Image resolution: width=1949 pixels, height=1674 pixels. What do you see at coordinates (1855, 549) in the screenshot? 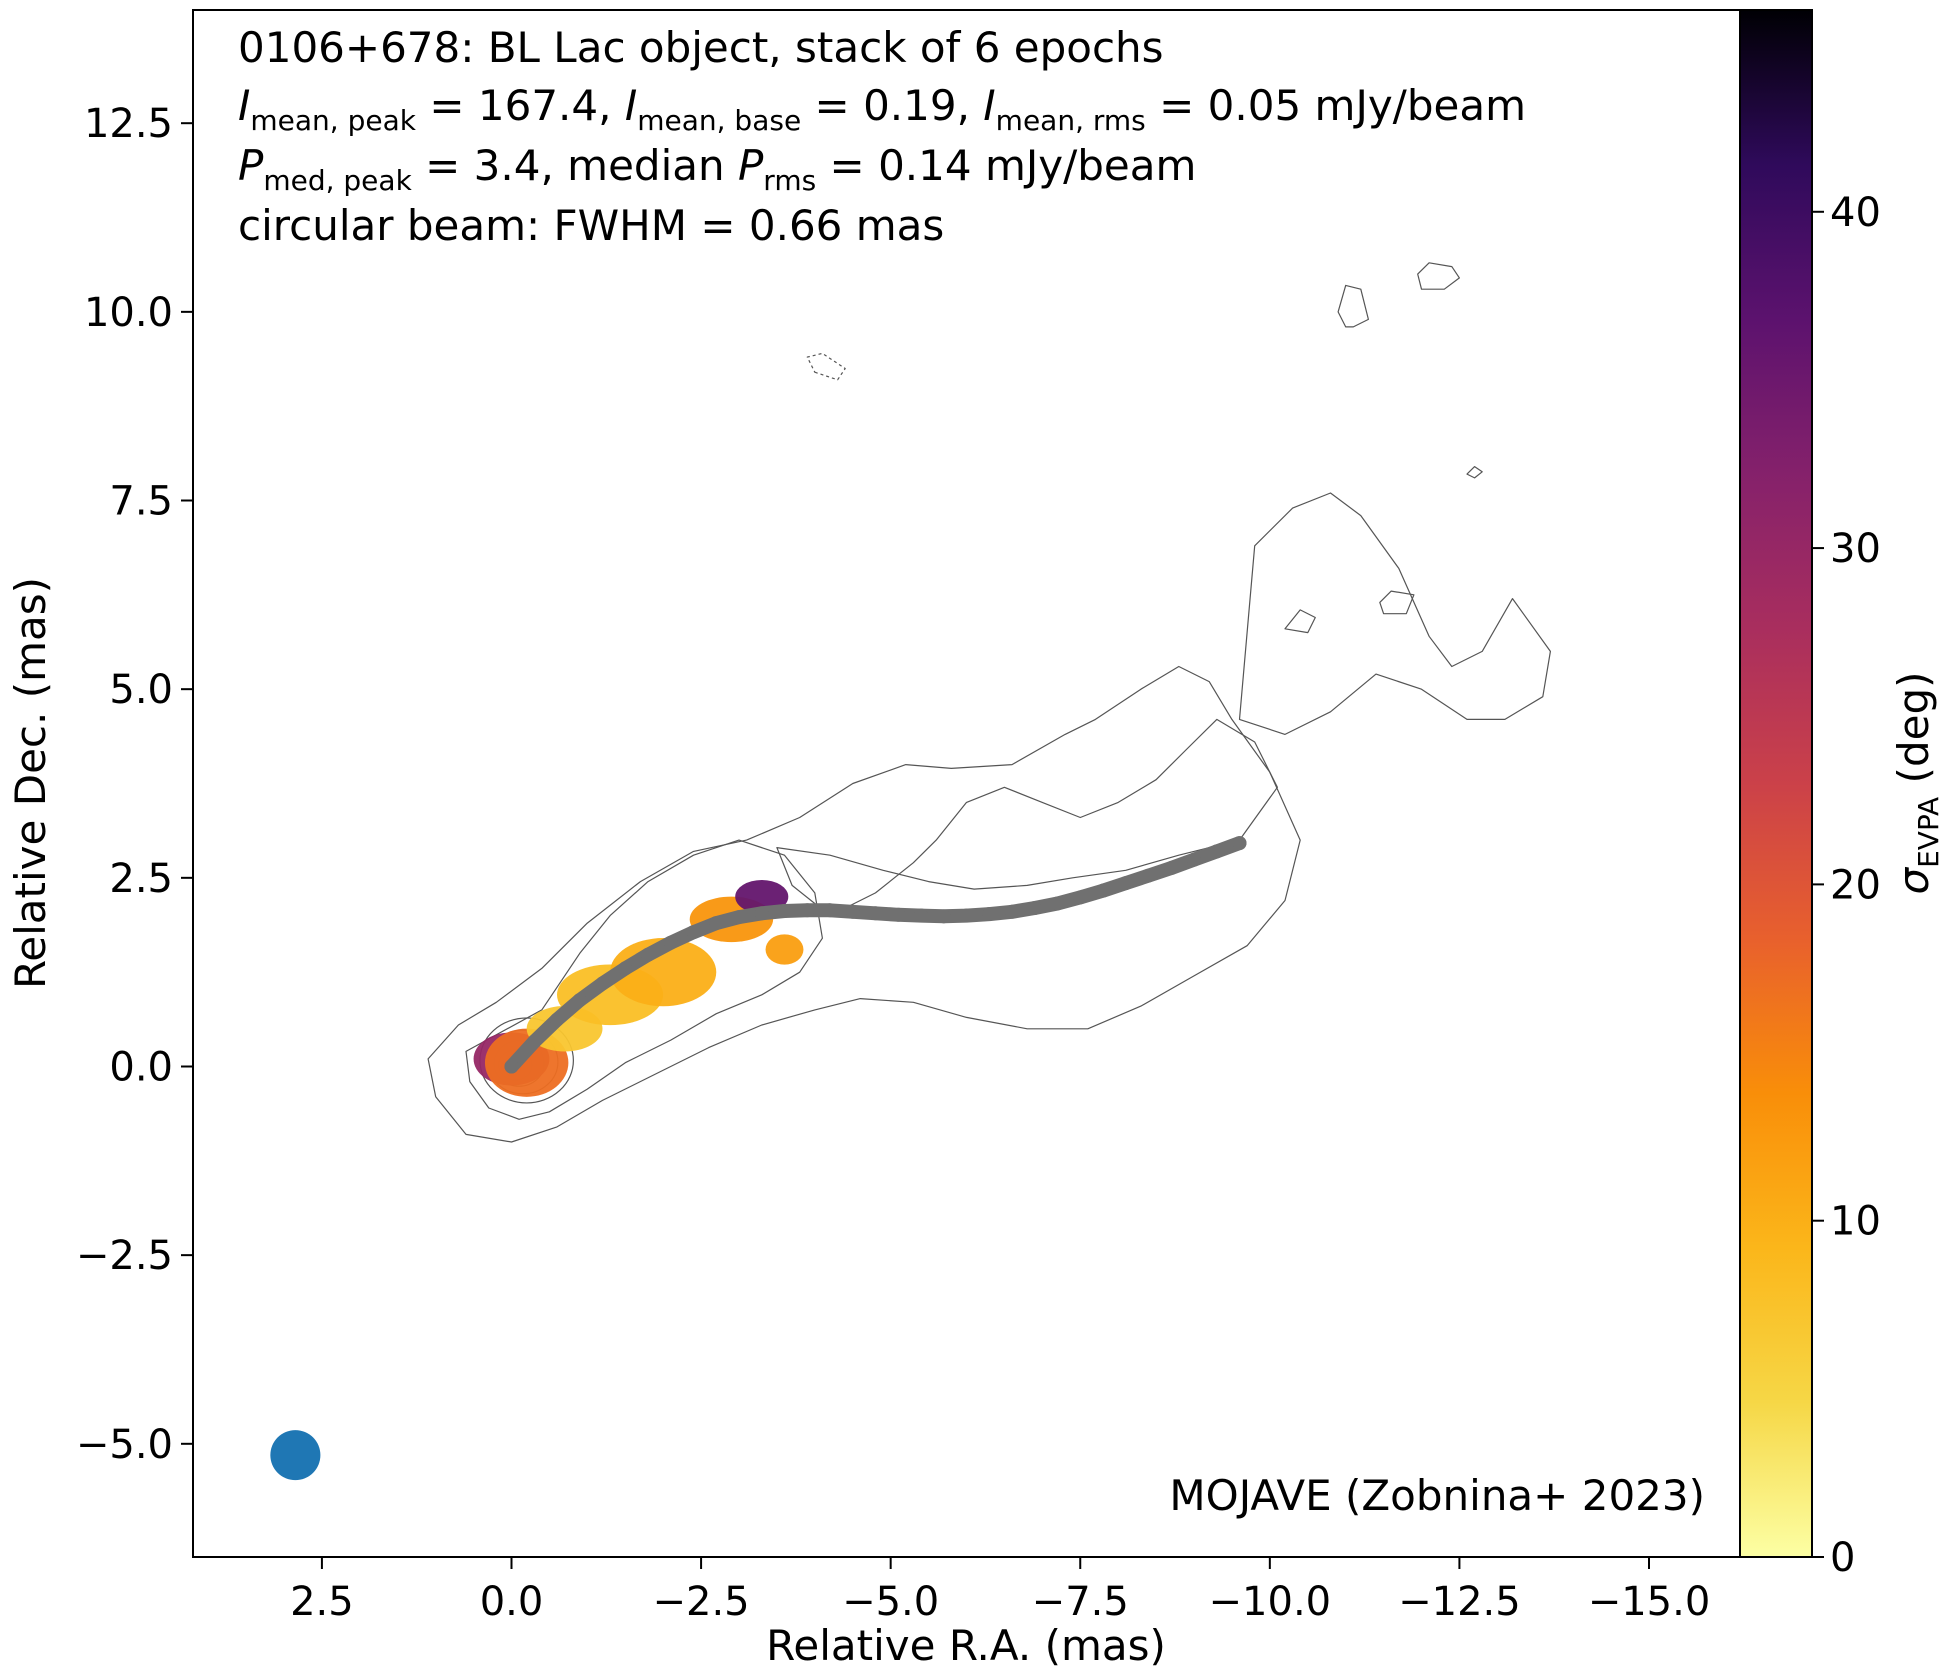
I see `colorbar-tick-label: 30` at bounding box center [1855, 549].